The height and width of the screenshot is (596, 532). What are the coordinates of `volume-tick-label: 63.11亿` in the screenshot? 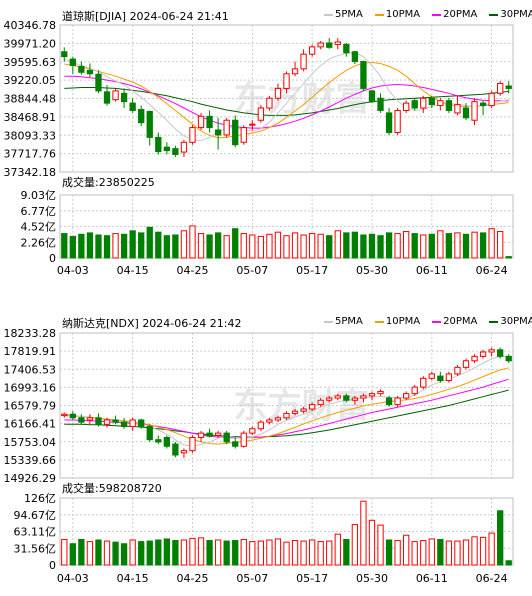 It's located at (35, 532).